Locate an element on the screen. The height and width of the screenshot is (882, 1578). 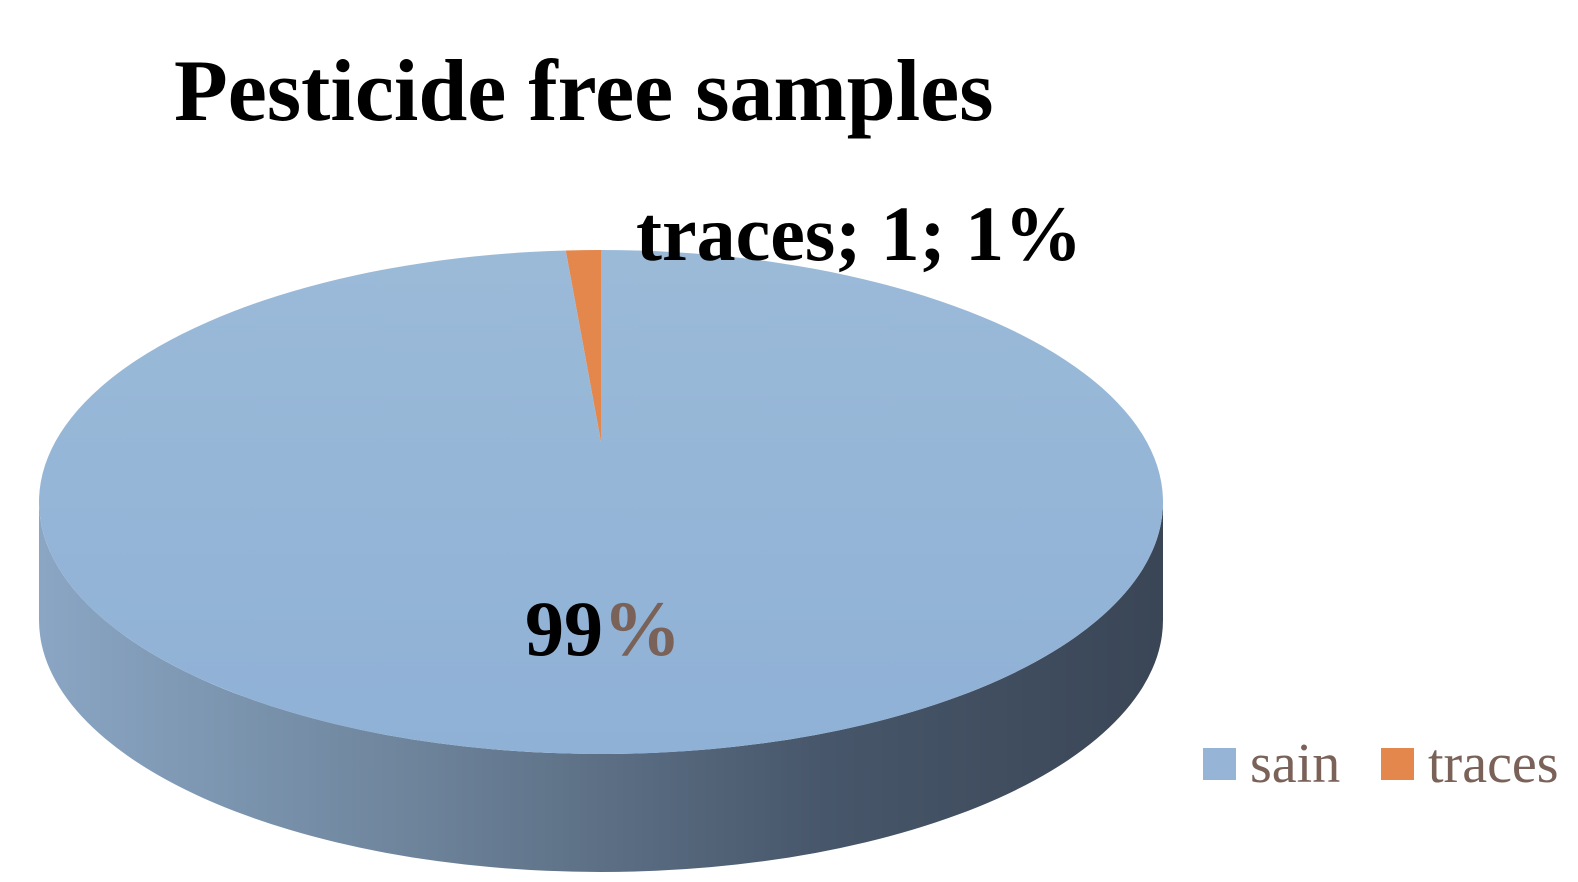
pie-slice-traces is located at coordinates (583, 346).